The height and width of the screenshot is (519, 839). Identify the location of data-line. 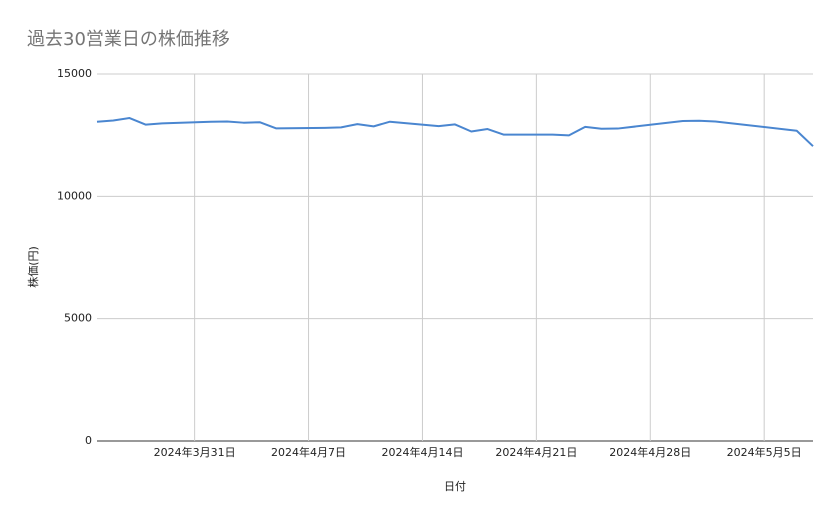
(455, 132).